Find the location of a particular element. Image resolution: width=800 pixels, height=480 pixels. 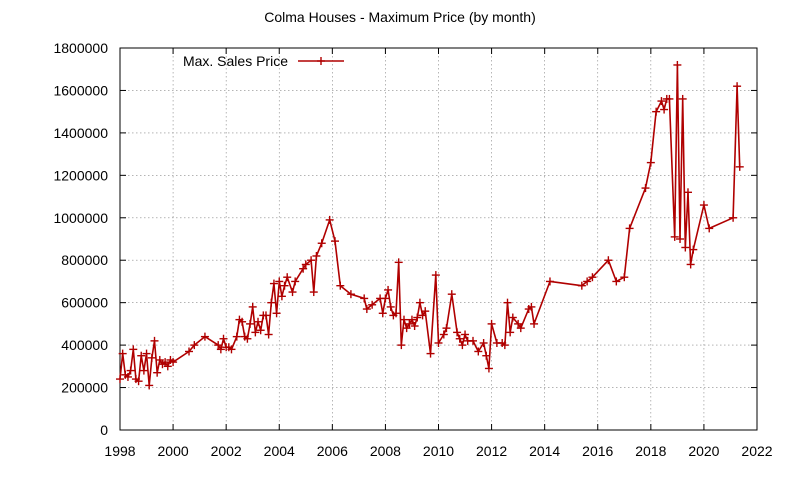

y-tick-label: 400000 is located at coordinates (84, 345).